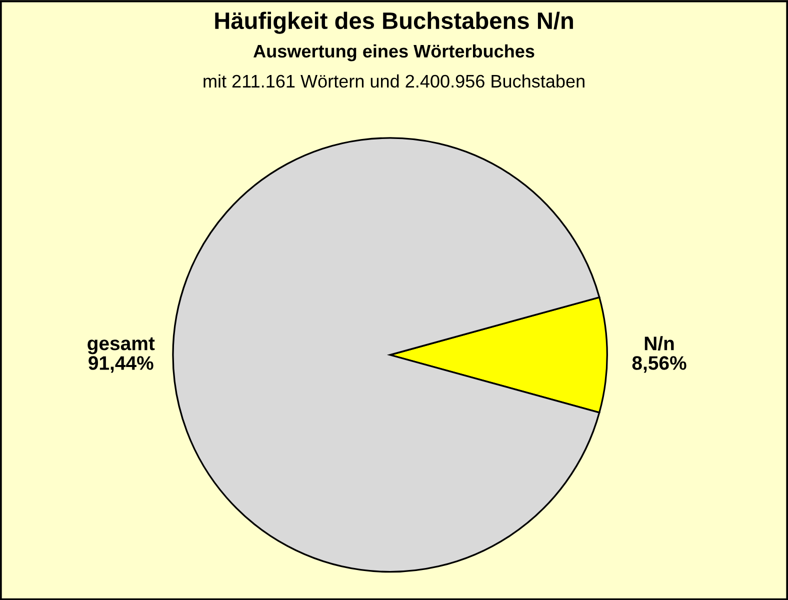 The height and width of the screenshot is (600, 788). I want to click on chart-title: Häufigkeit des Buchstabens N/n, so click(394, 23).